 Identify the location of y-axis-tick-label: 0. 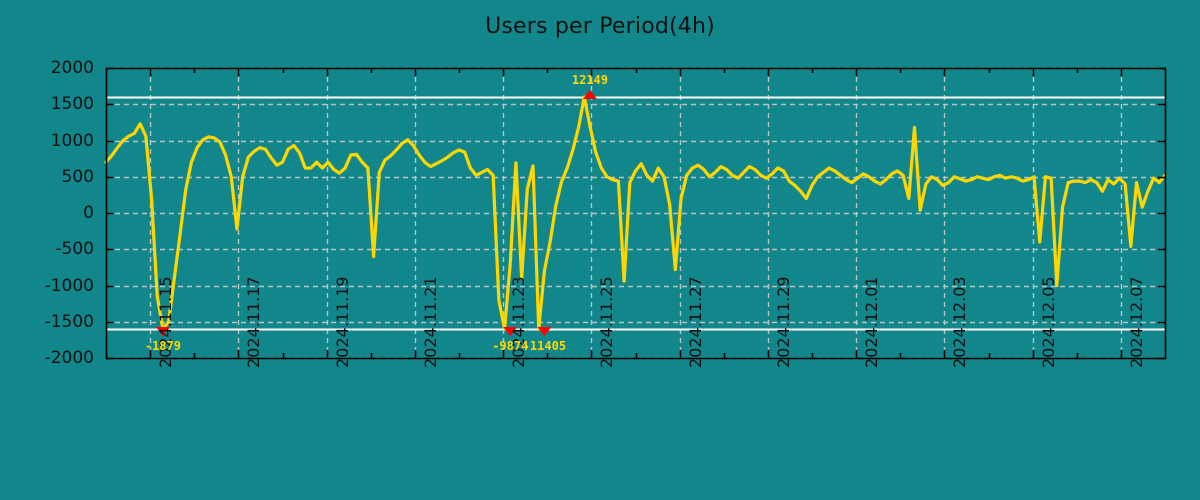
(88, 213).